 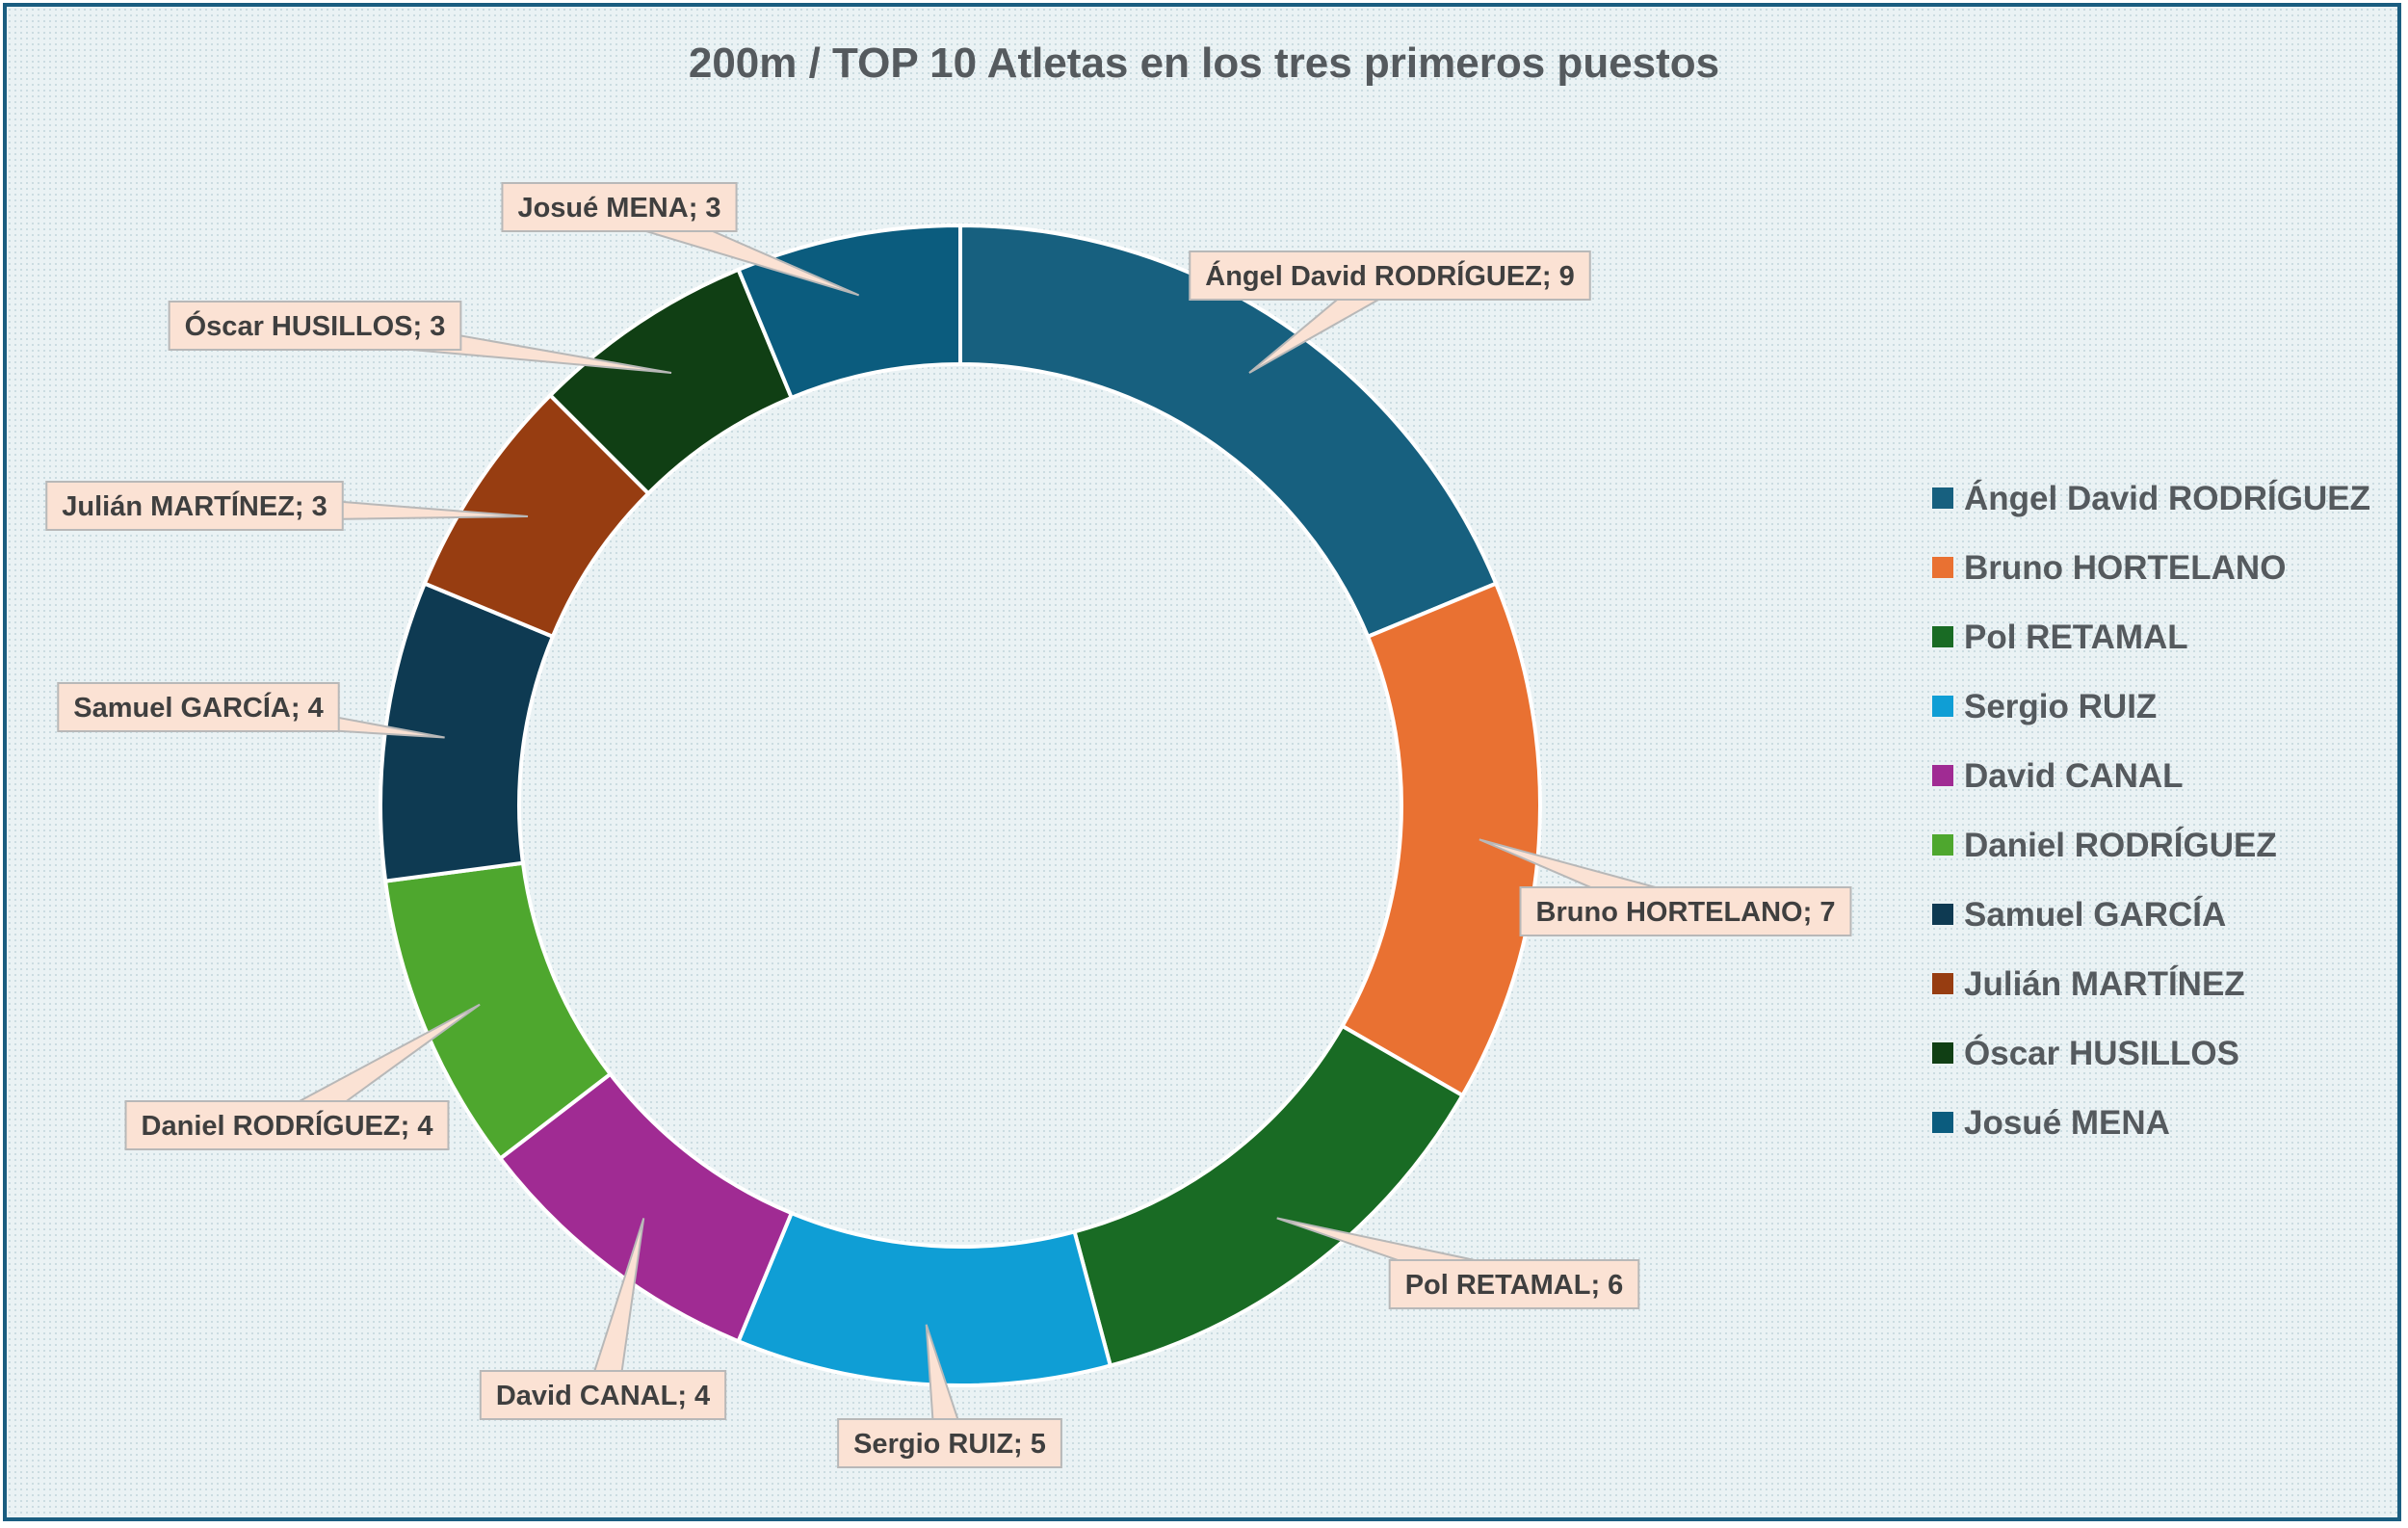 What do you see at coordinates (1942, 1122) in the screenshot?
I see `legend-swatch-josue-mena` at bounding box center [1942, 1122].